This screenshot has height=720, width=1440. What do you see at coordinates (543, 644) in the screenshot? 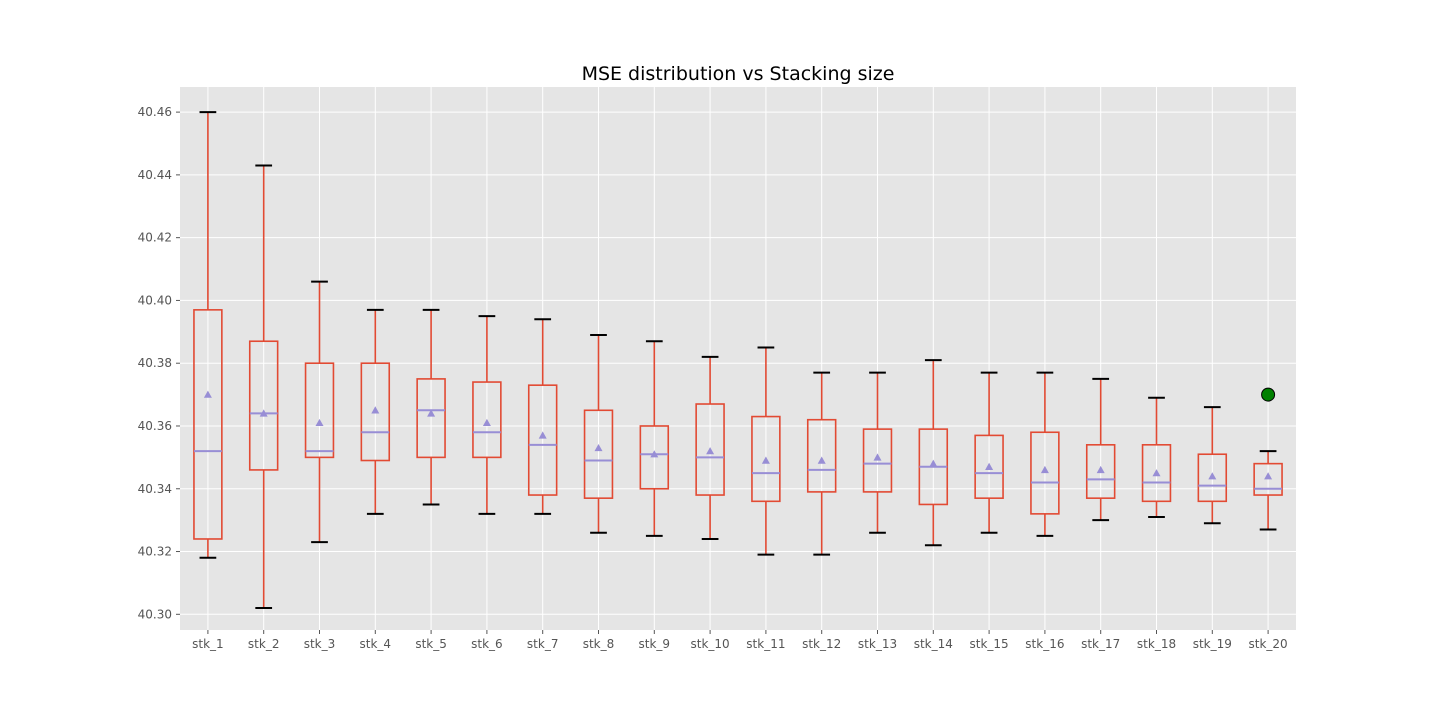
I see `x-tick-label: stk_7` at bounding box center [543, 644].